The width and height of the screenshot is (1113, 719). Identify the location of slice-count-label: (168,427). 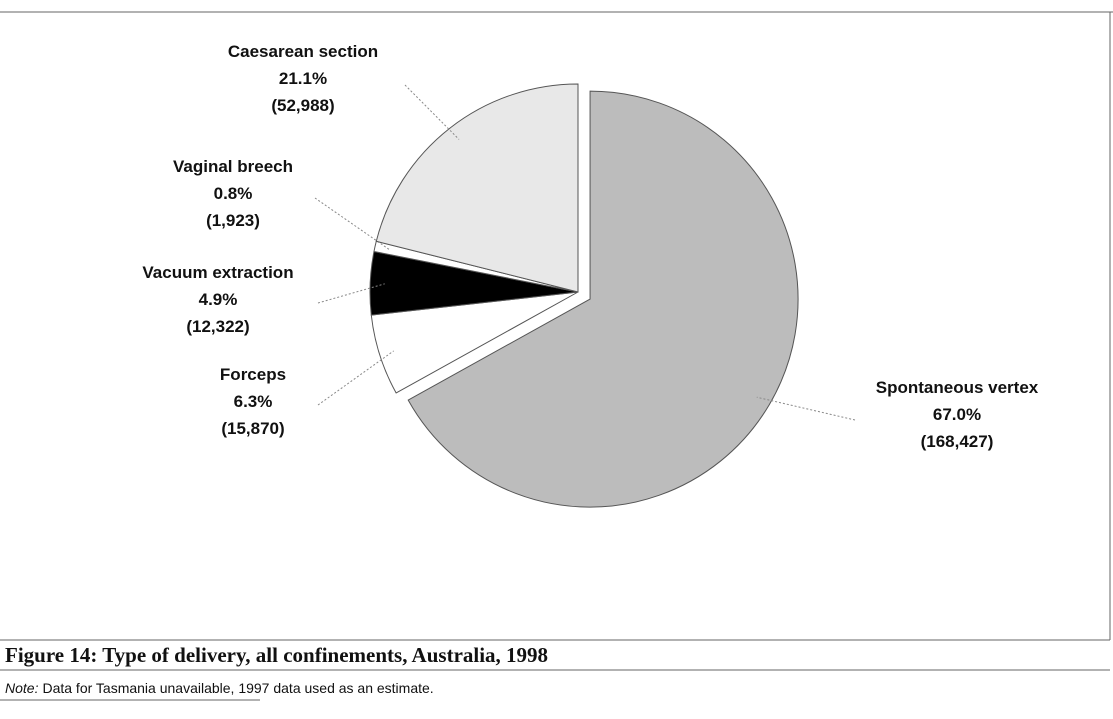
(957, 441).